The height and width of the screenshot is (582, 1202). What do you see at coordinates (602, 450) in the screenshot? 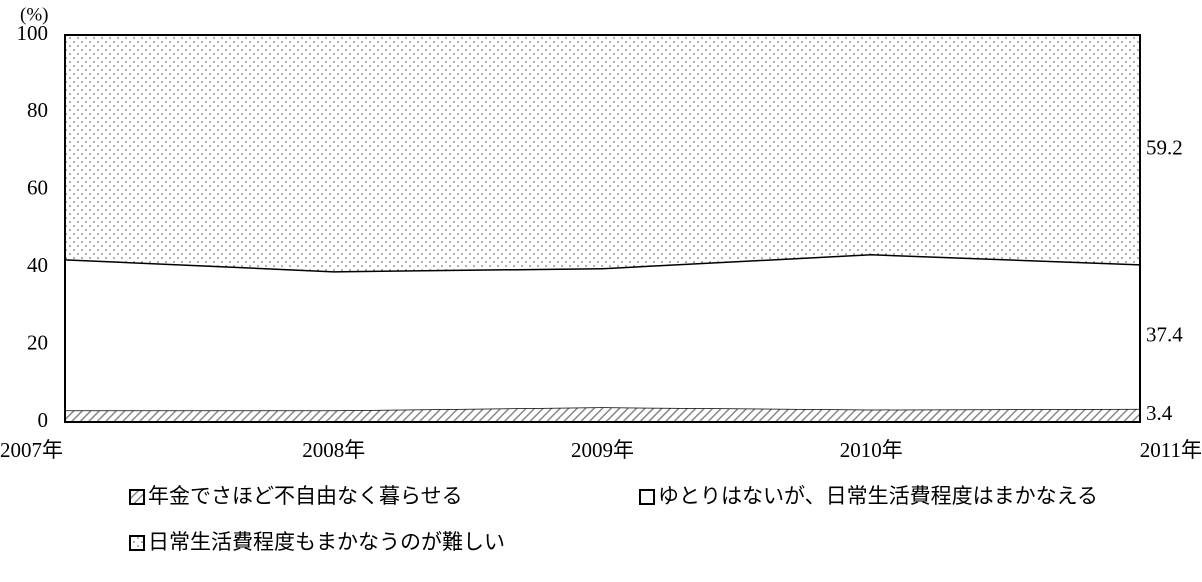
I see `x-tick-label: 2009年` at bounding box center [602, 450].